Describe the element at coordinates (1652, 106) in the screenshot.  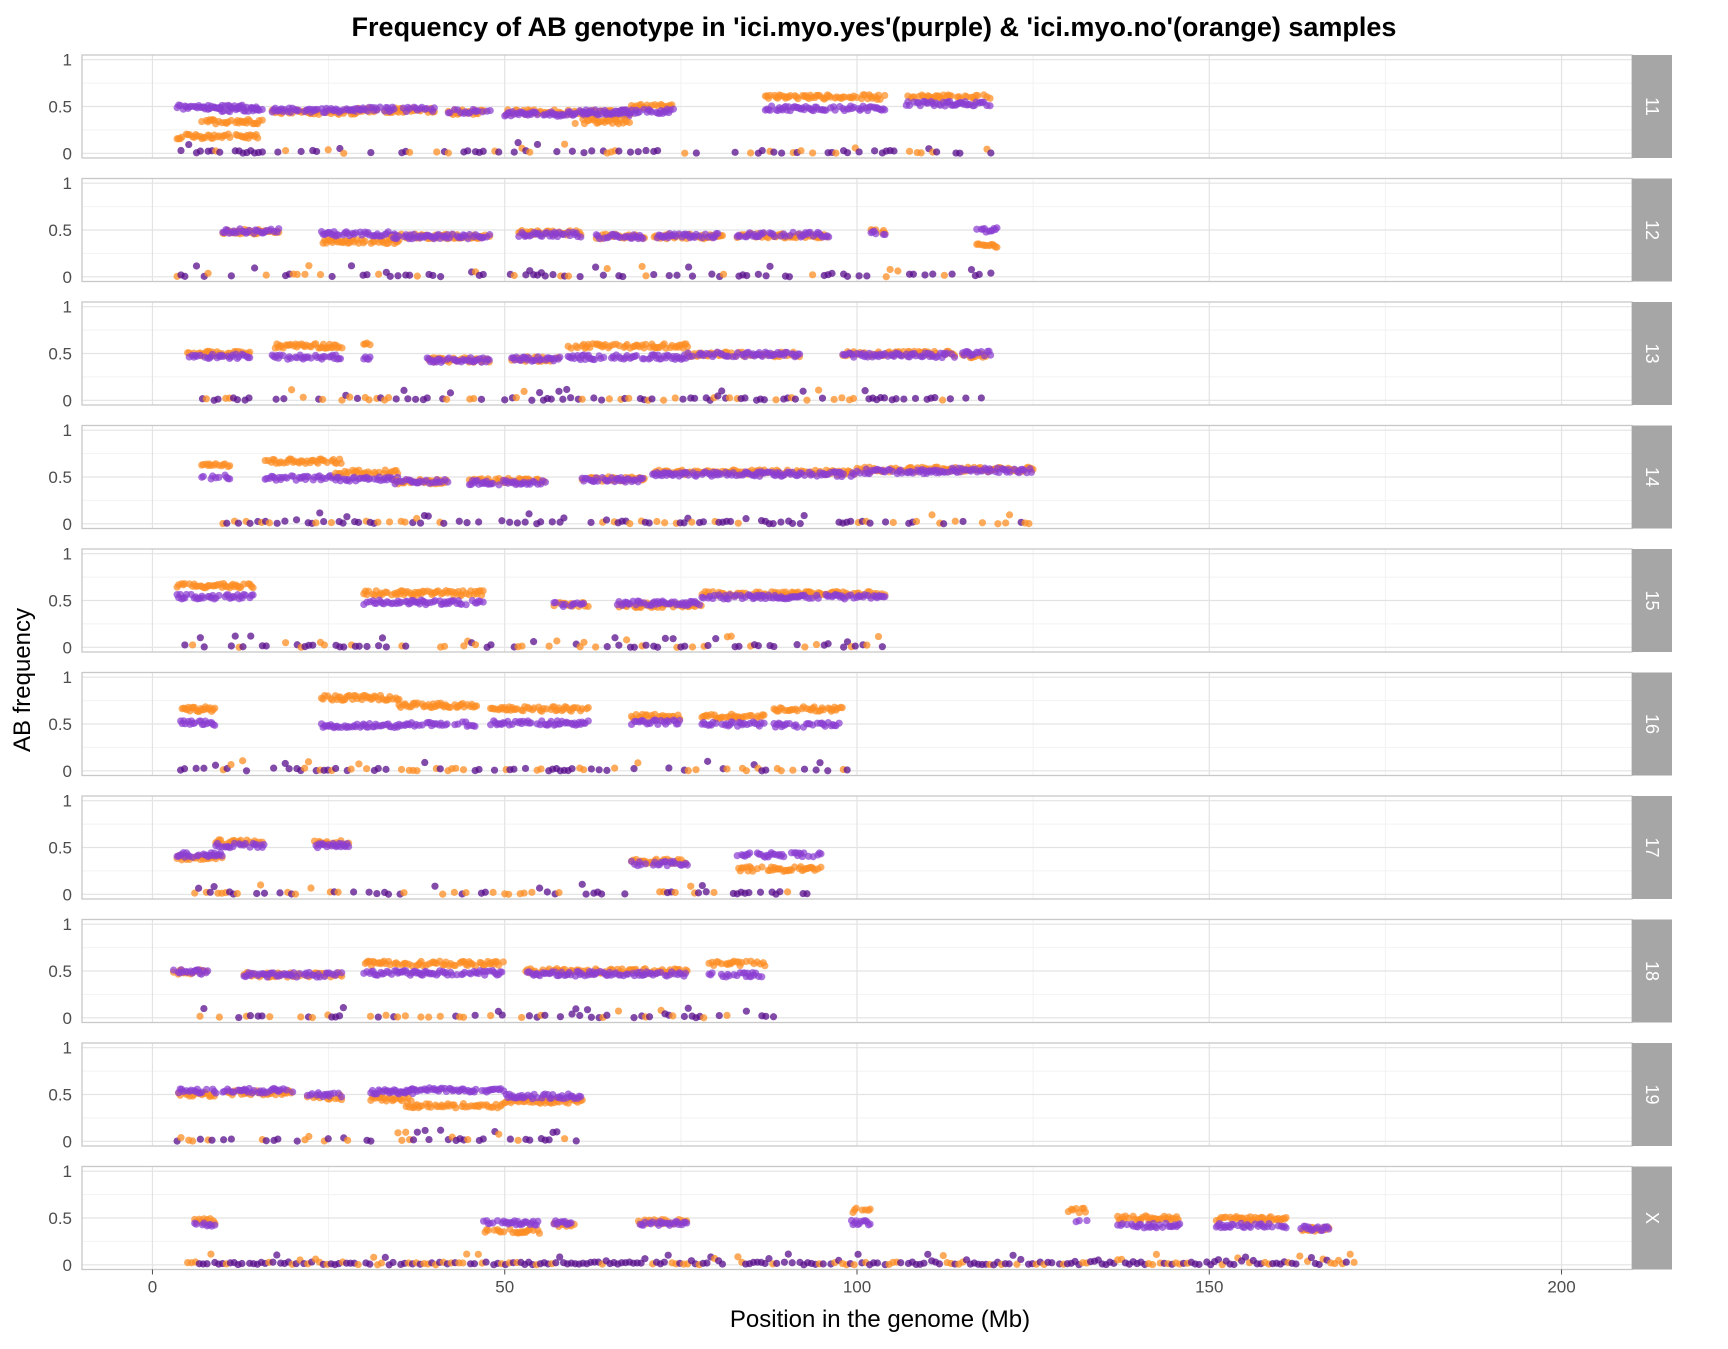
I see `facet-strip-label: 11` at that location.